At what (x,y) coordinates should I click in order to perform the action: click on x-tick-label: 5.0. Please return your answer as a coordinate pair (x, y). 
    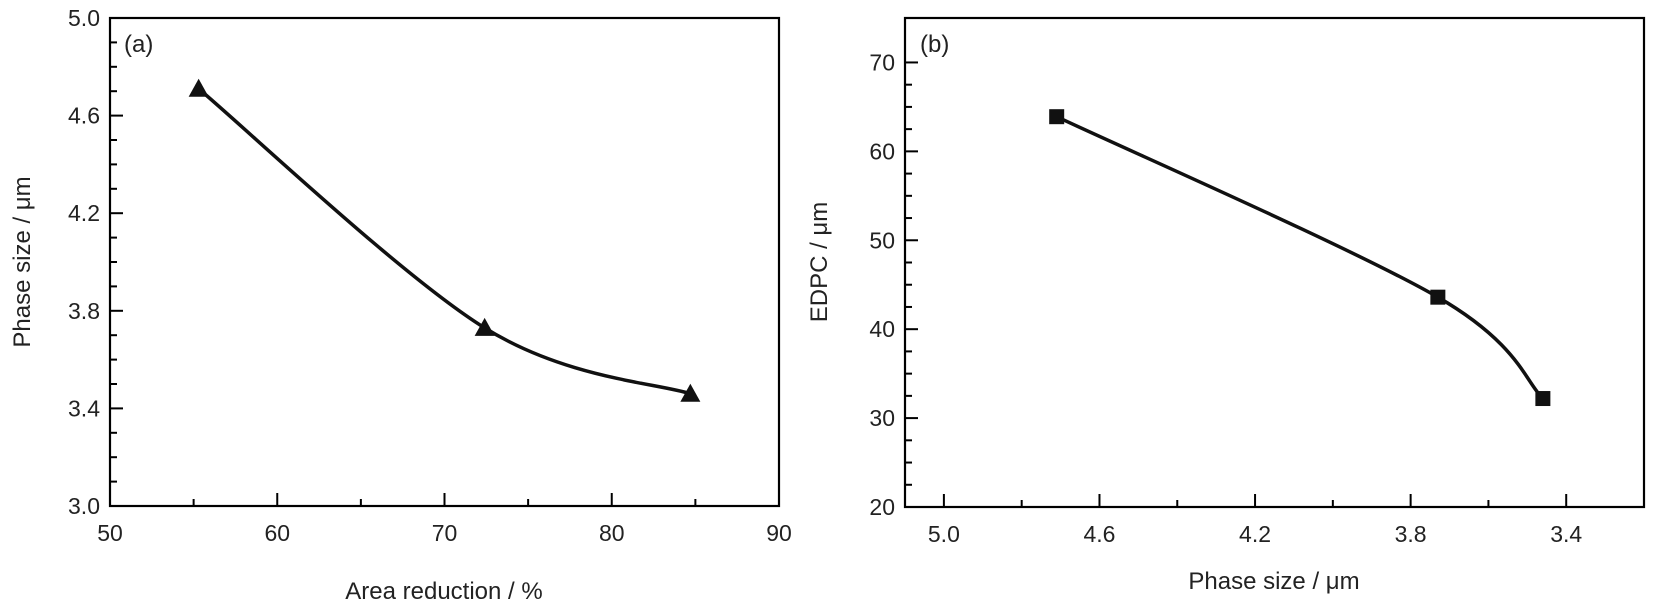
    Looking at the image, I should click on (944, 534).